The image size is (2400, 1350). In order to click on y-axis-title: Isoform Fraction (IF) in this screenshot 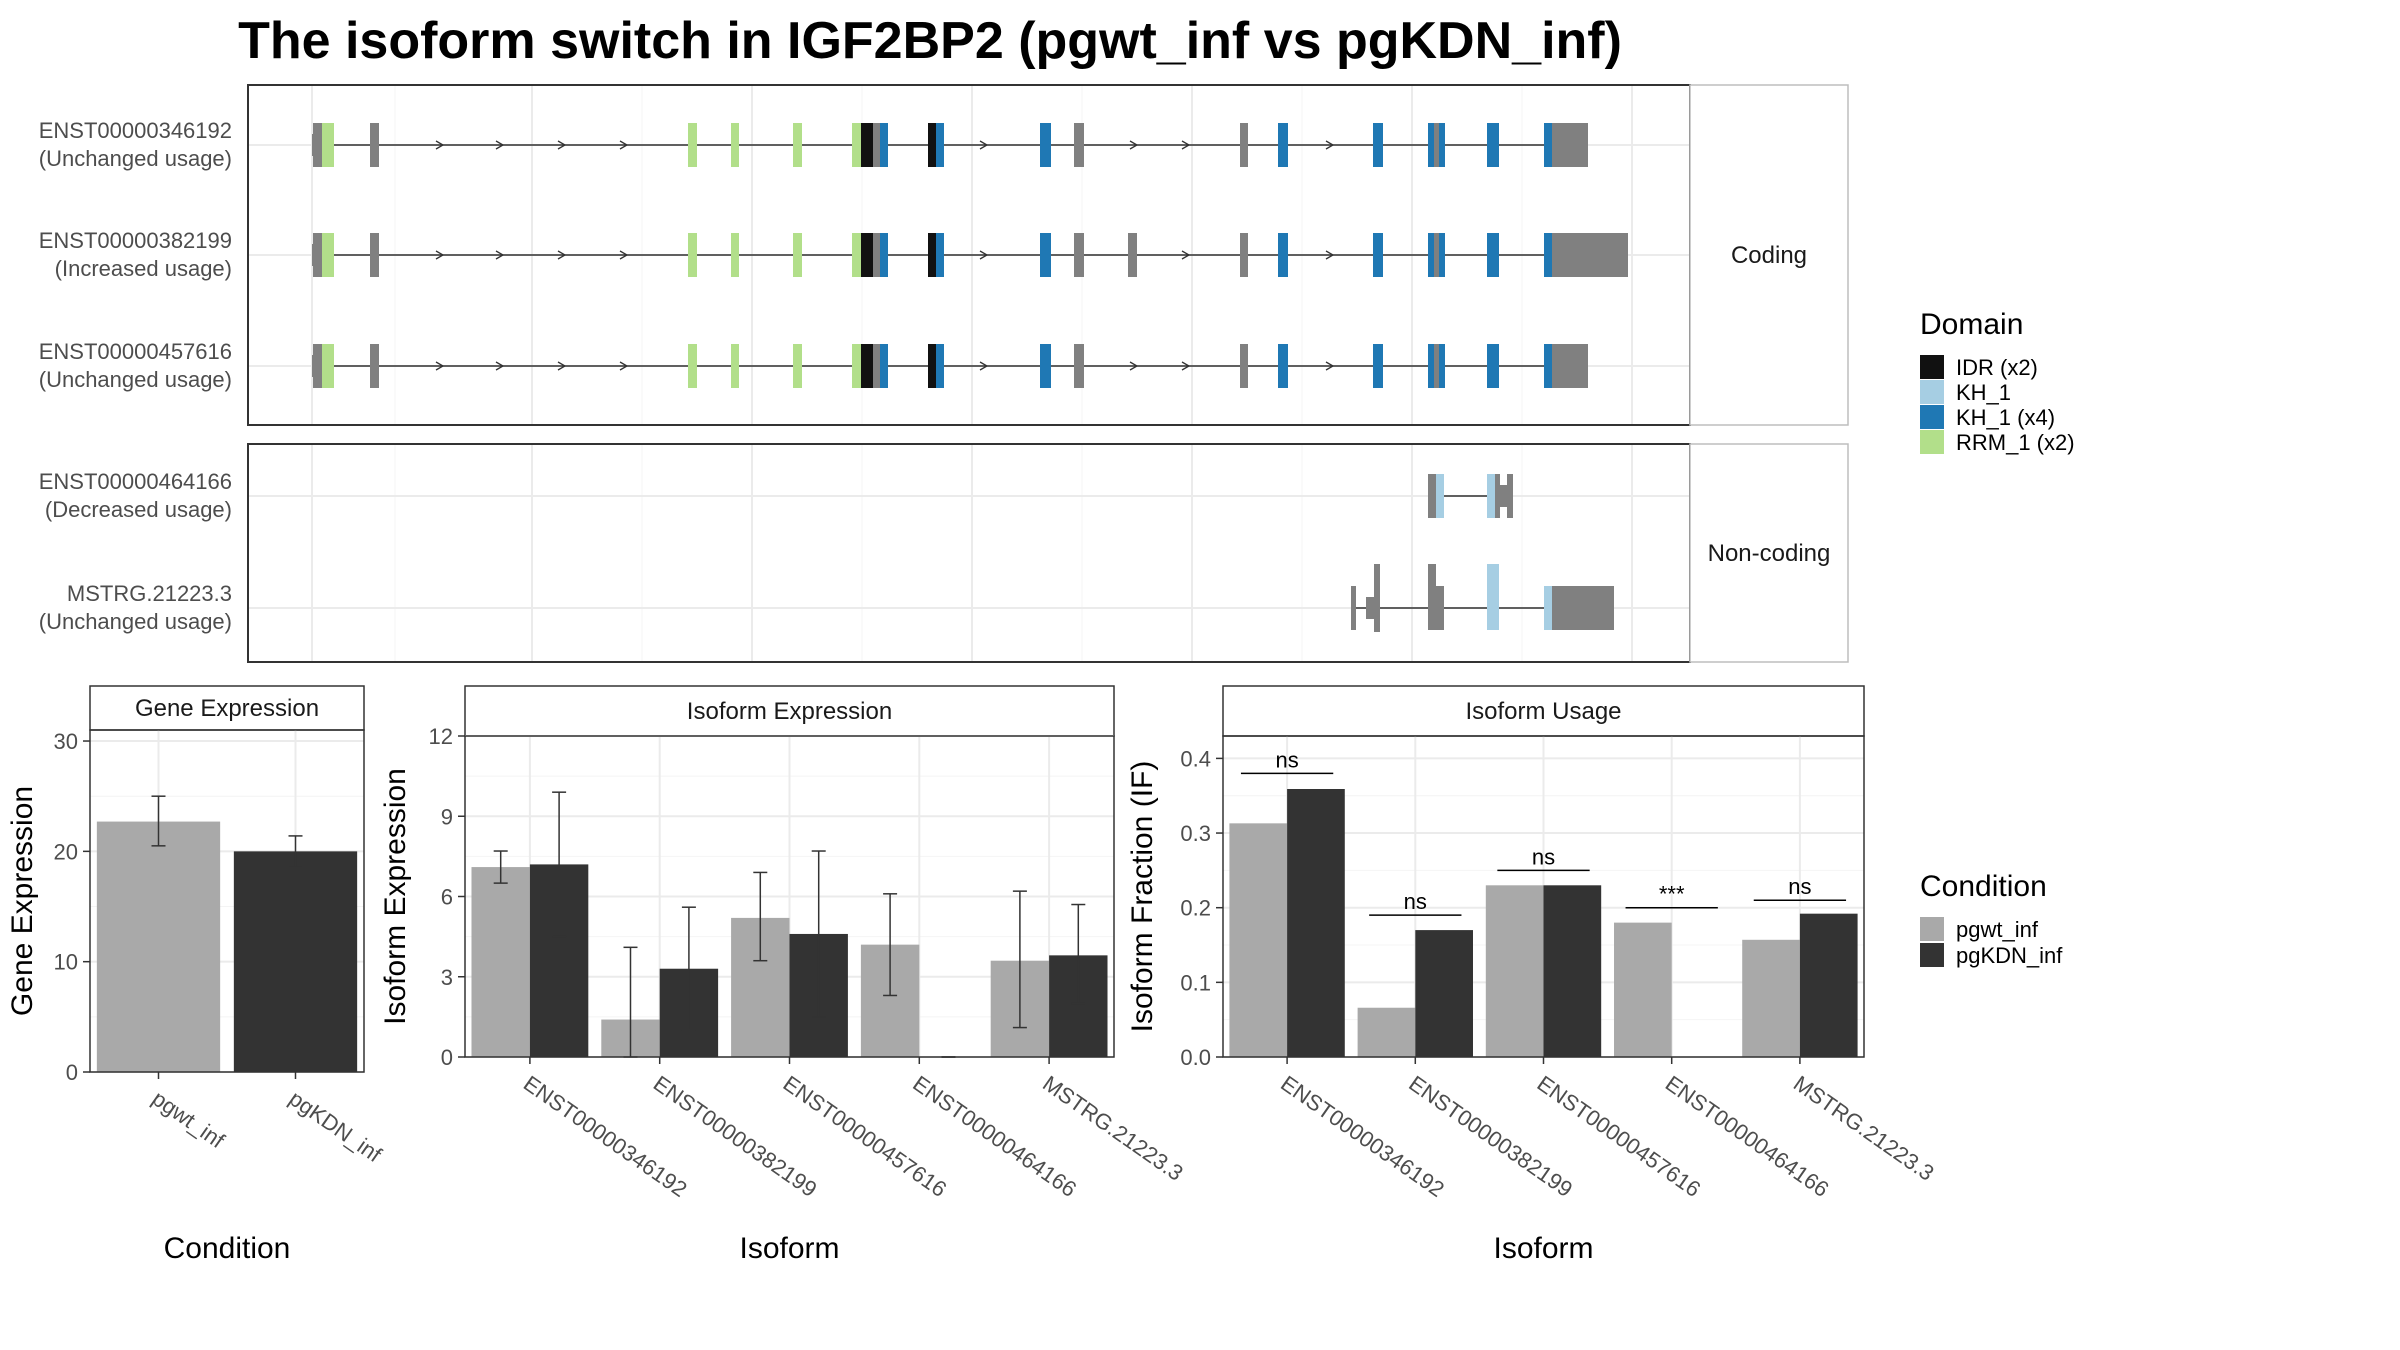, I will do `click(1142, 897)`.